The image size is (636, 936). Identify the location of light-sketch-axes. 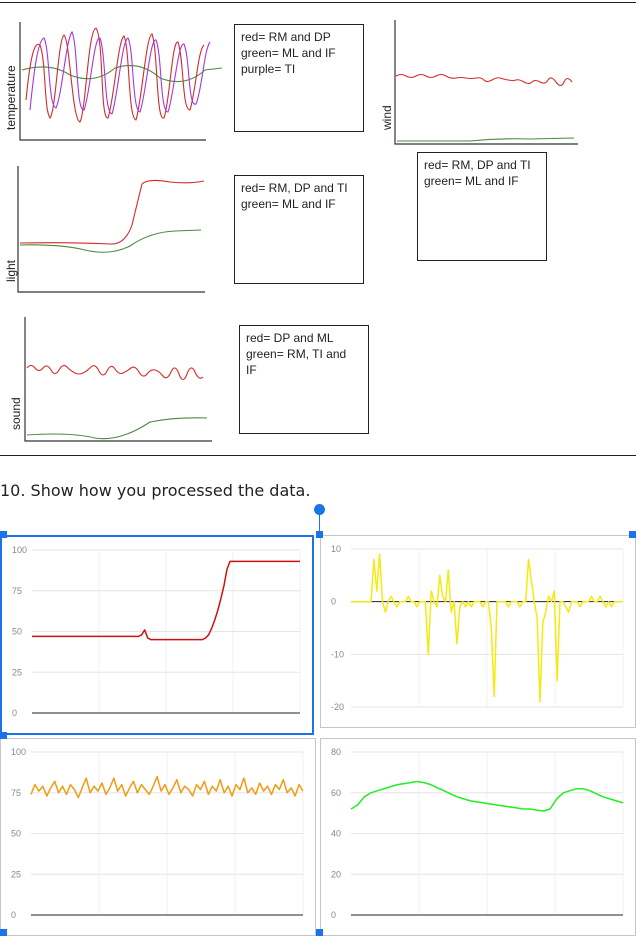
(111, 229).